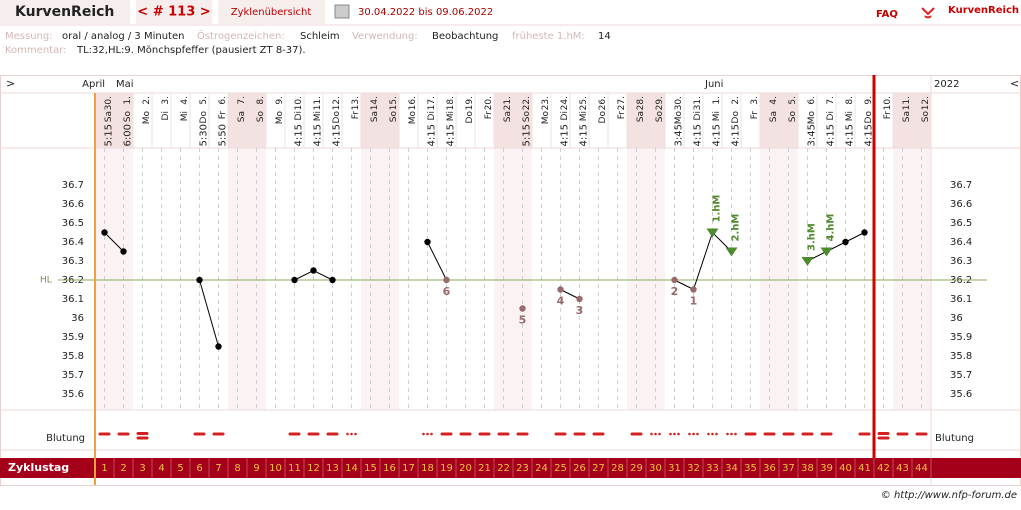 This screenshot has height=510, width=1021. I want to click on cycle-nav: < # 113 >, so click(173, 12).